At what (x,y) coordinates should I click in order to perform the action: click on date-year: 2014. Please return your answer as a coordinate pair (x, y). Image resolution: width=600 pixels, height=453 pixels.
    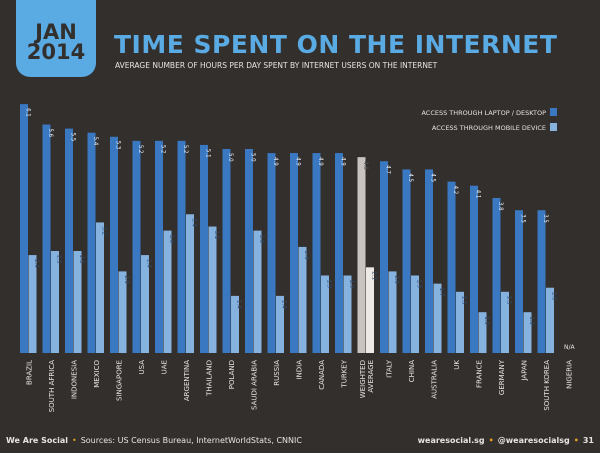
    Looking at the image, I should click on (56, 52).